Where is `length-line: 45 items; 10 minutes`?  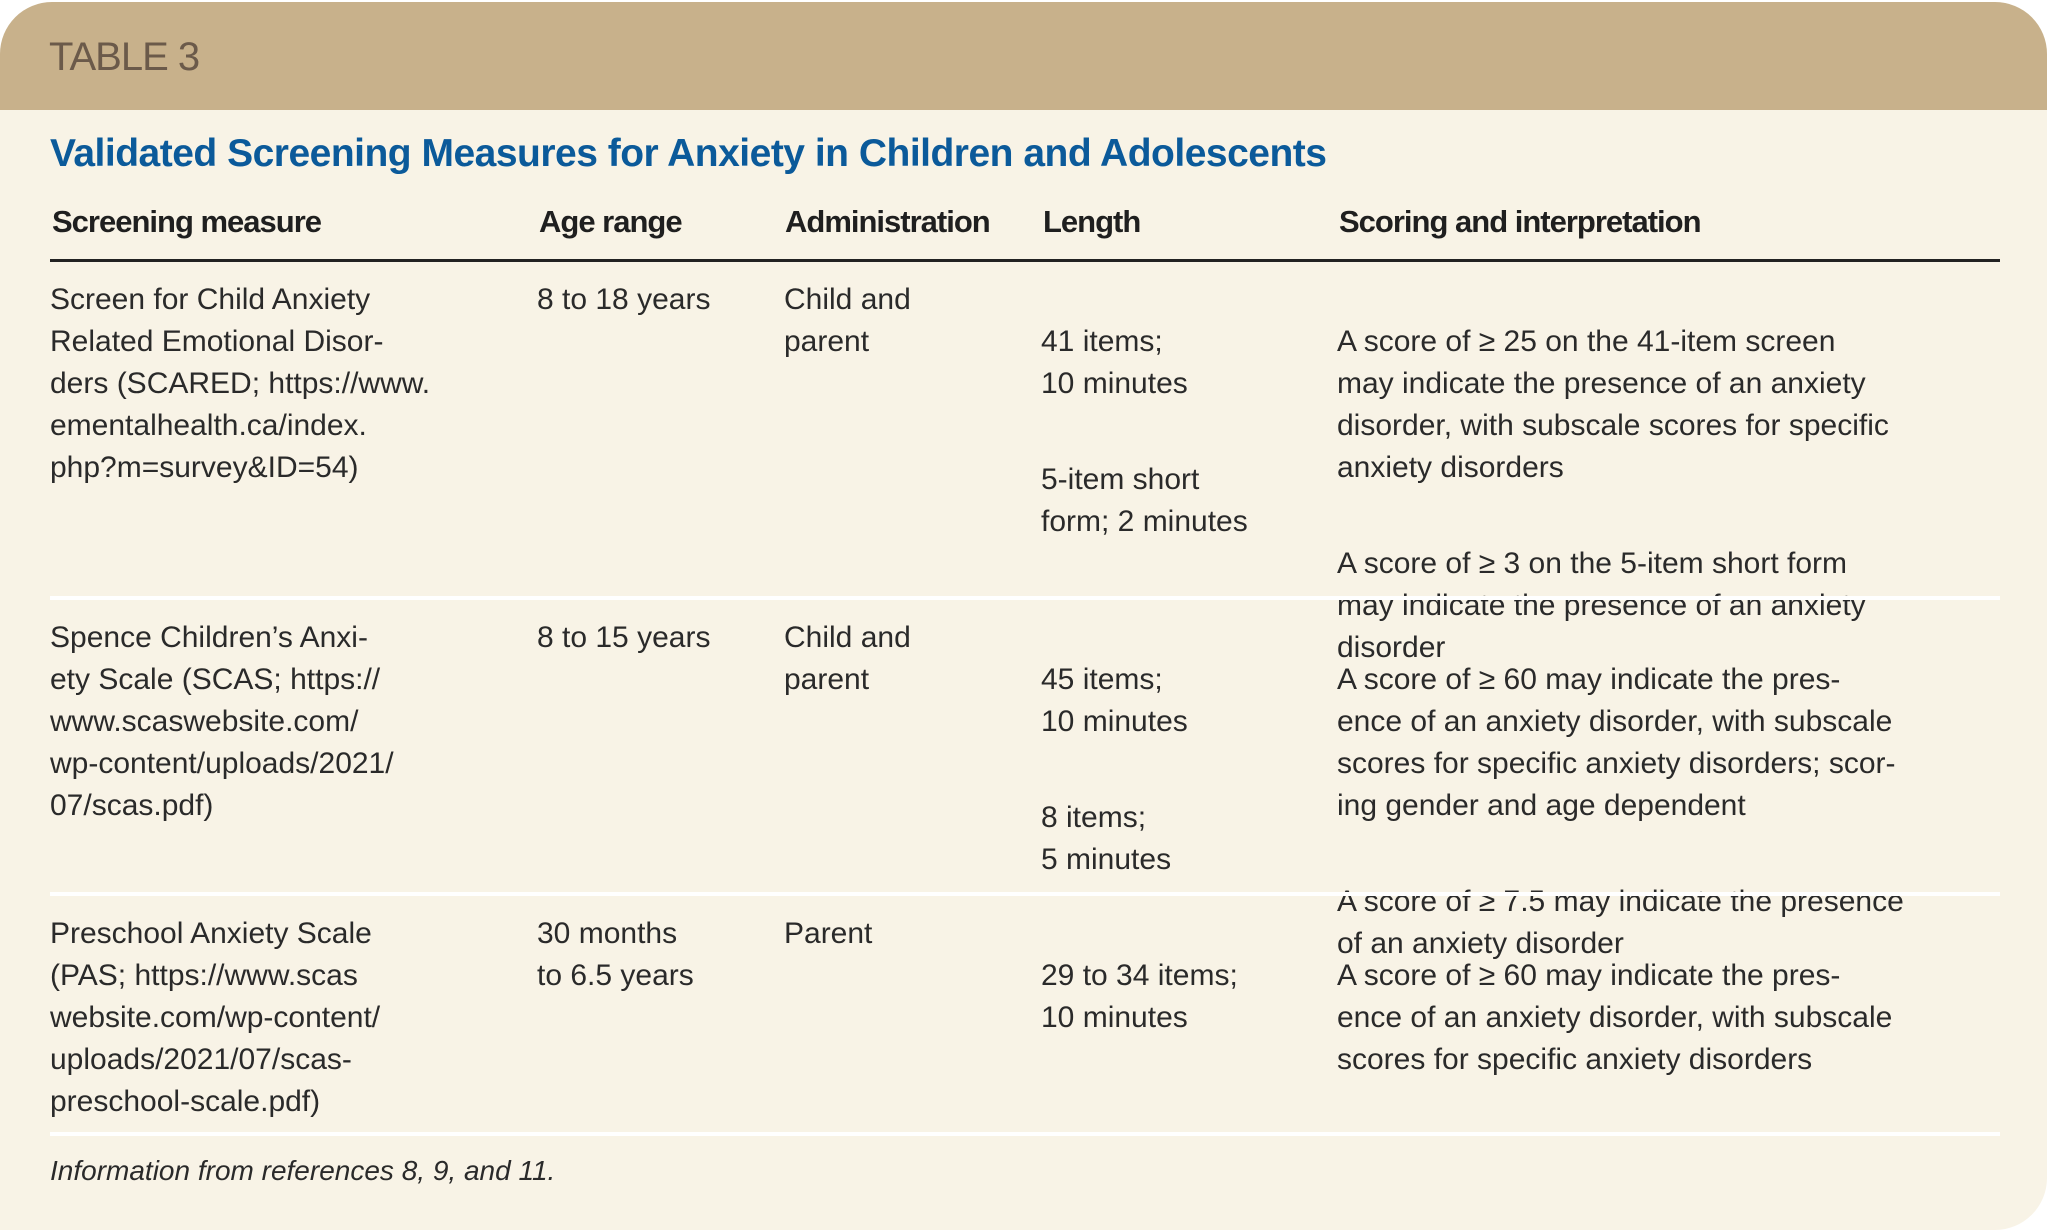
length-line: 45 items; 10 minutes is located at coordinates (1114, 700).